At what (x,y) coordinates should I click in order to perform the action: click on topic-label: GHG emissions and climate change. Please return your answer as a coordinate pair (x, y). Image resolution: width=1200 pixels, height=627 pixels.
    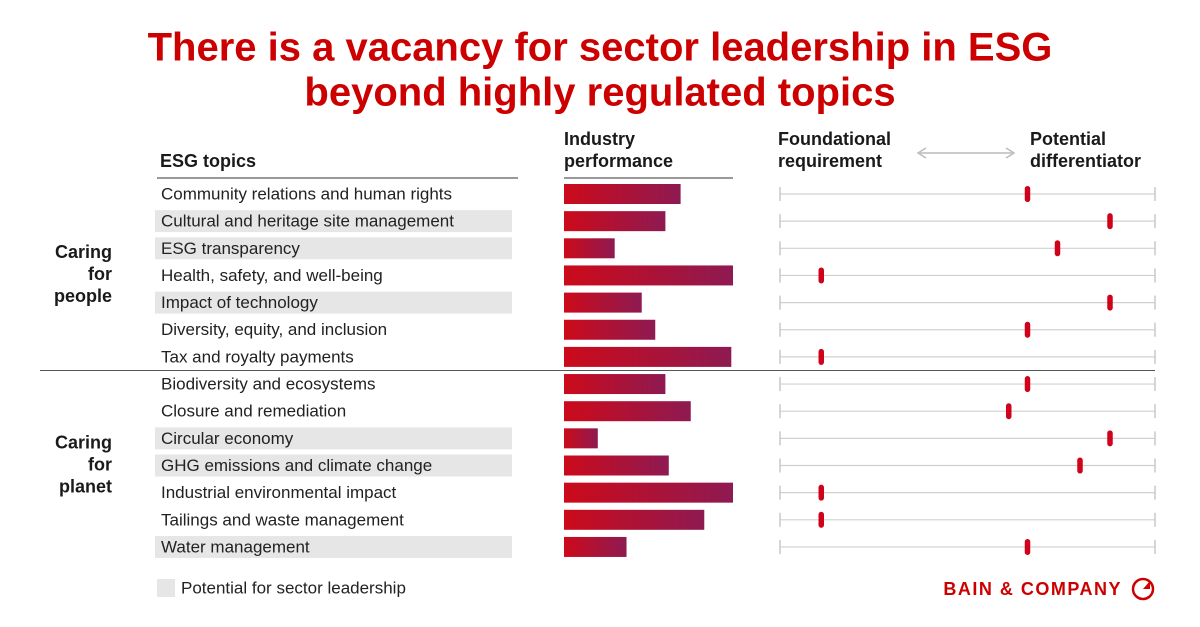
    Looking at the image, I should click on (296, 465).